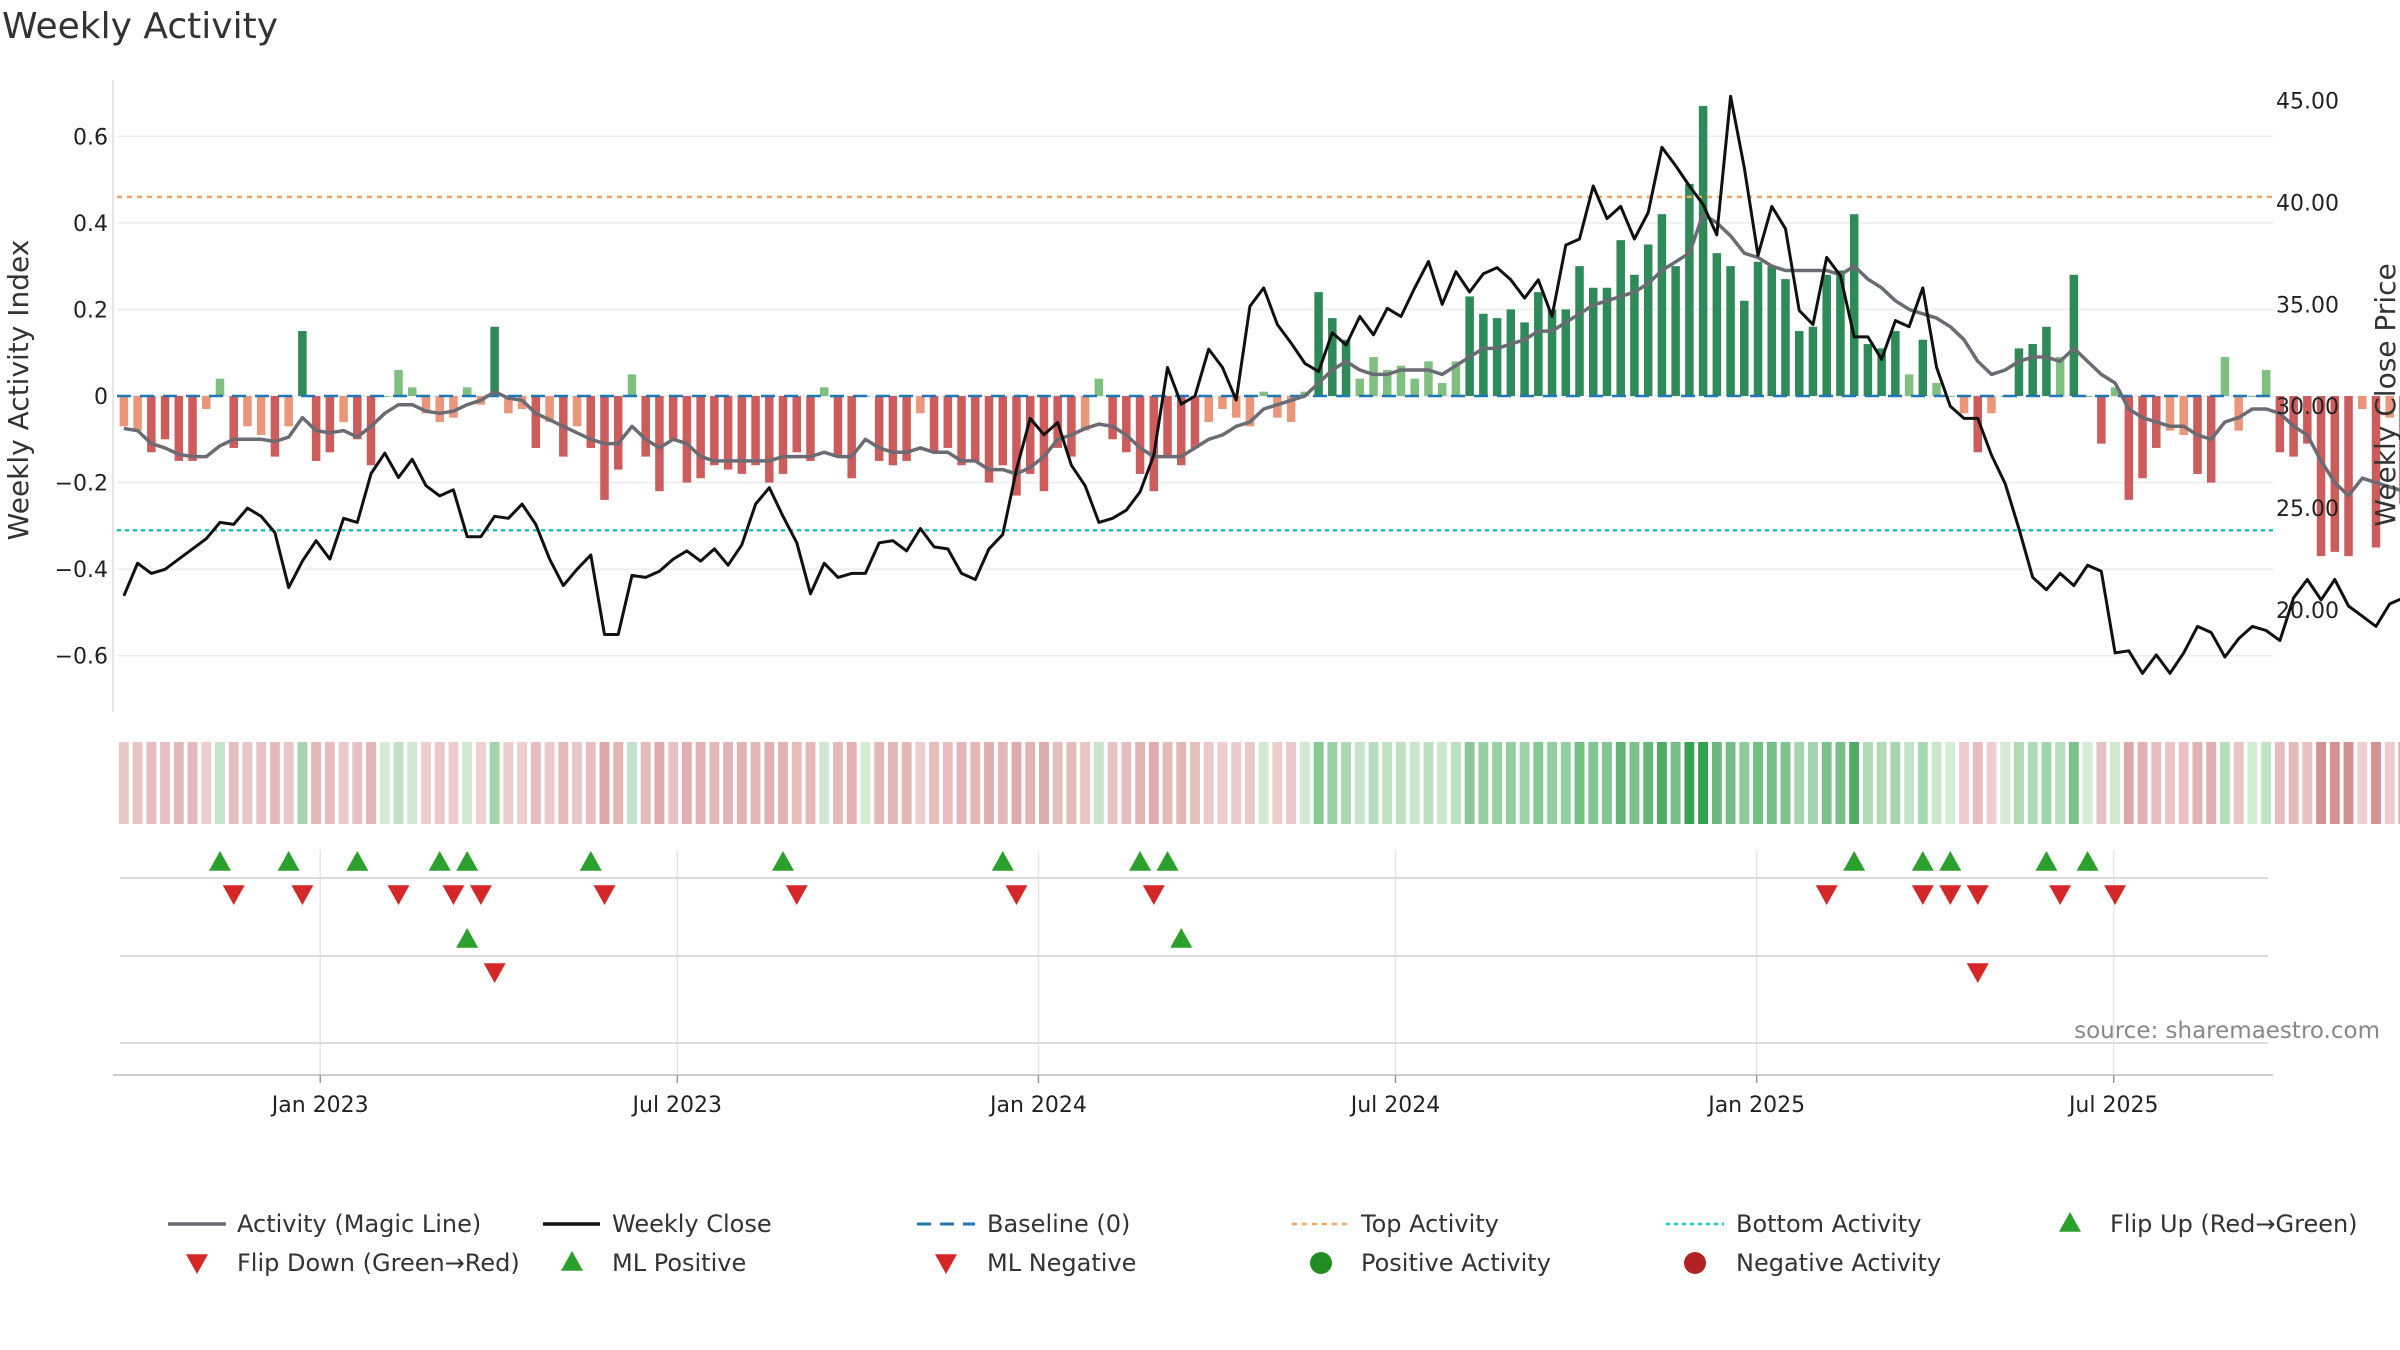 The image size is (2400, 1350). Describe the element at coordinates (197, 1264) in the screenshot. I see `legend-swatch-flip-down` at that location.